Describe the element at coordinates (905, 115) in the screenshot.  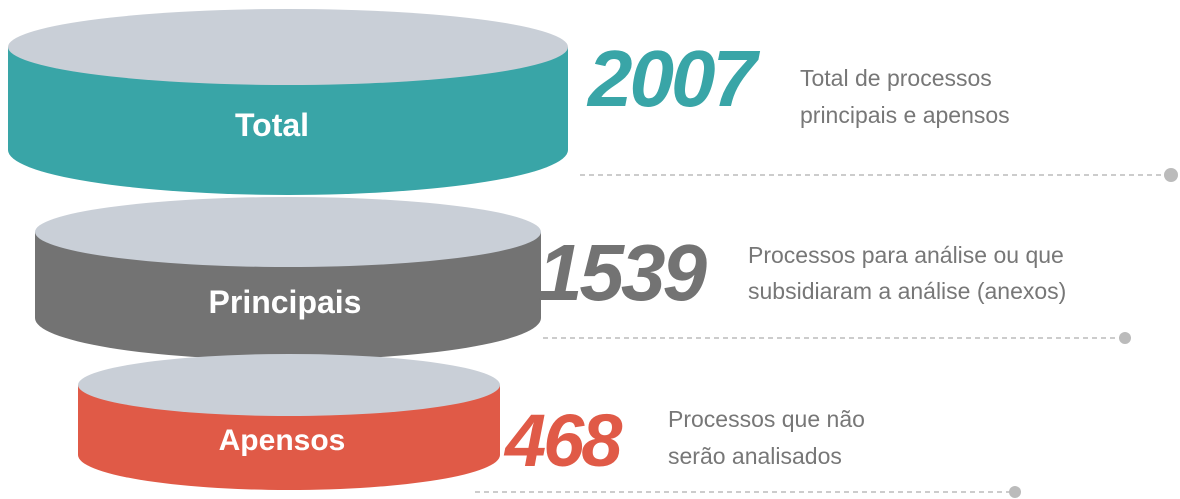
I see `tier-description: principais e apensos` at that location.